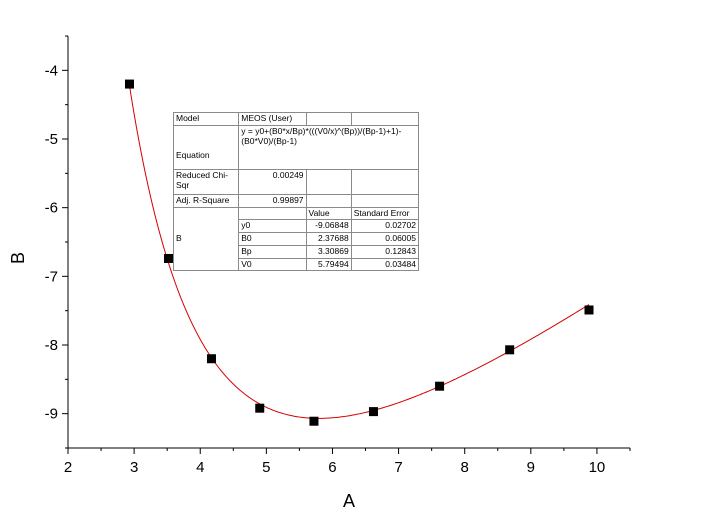 Image resolution: width=722 pixels, height=521 pixels. Describe the element at coordinates (206, 200) in the screenshot. I see `adjr-label: Adj. R-Square` at that location.